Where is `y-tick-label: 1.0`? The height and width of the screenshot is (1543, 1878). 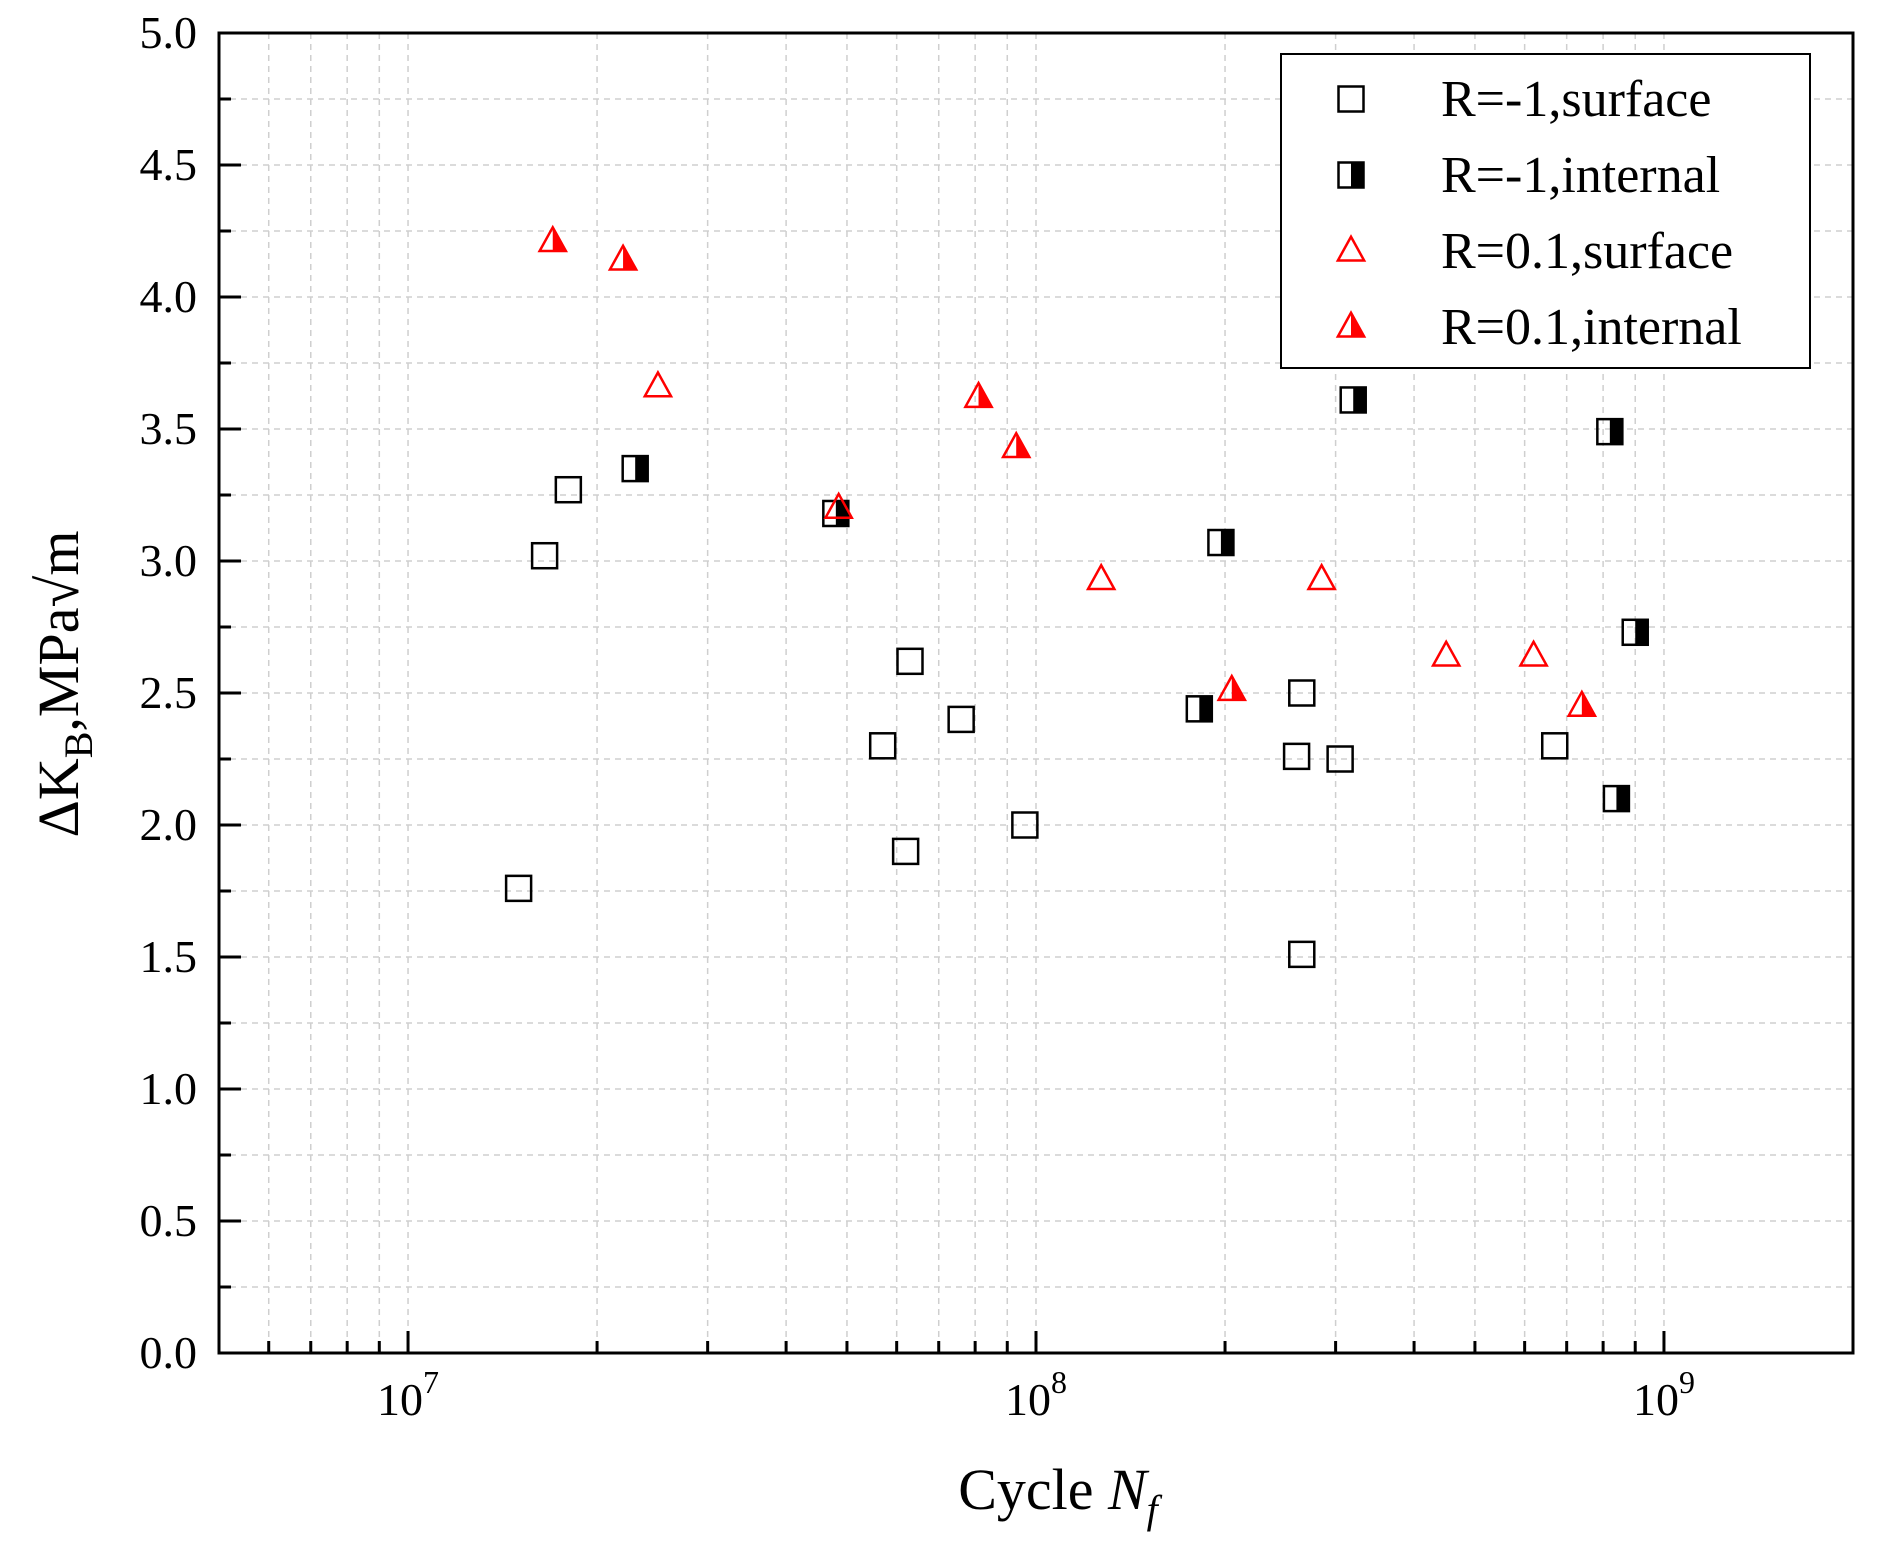 y-tick-label: 1.0 is located at coordinates (169, 1088).